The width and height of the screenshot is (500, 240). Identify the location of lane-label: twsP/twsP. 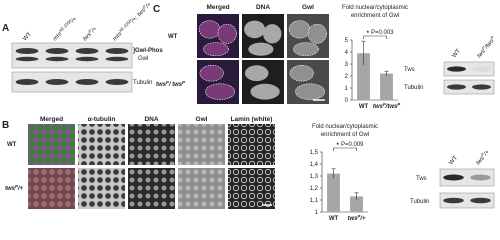
(486, 46).